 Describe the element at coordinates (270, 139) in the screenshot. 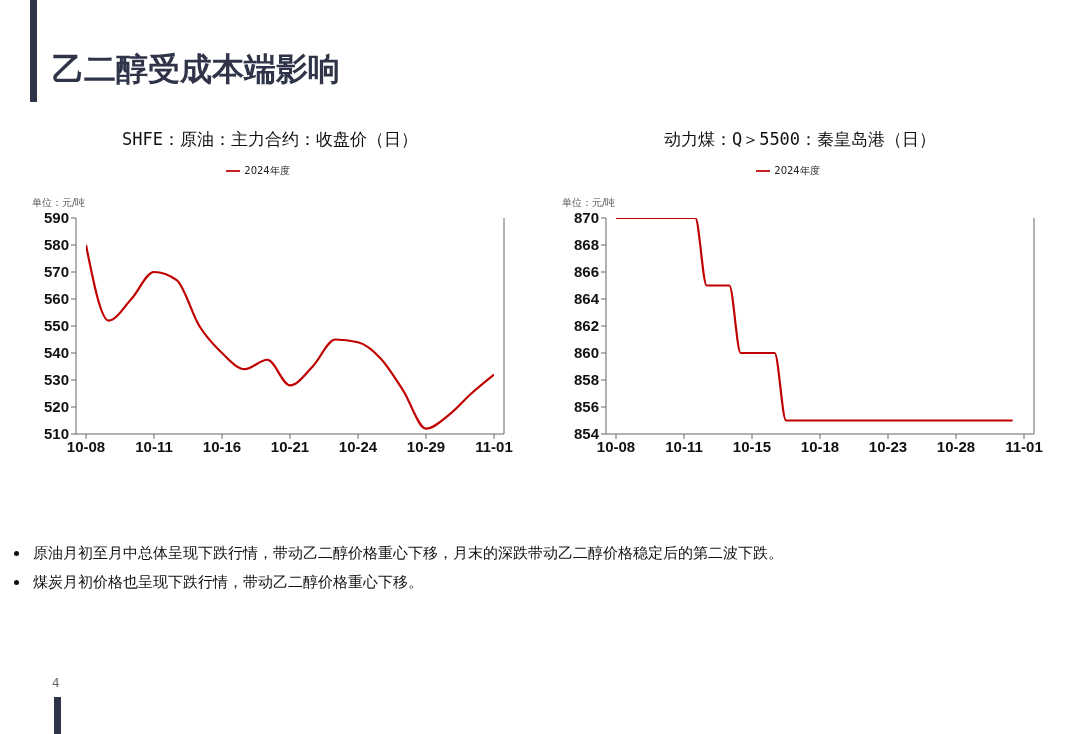

I see `chart-title: SHFE：原油：主力合约：收盘价（日）` at that location.